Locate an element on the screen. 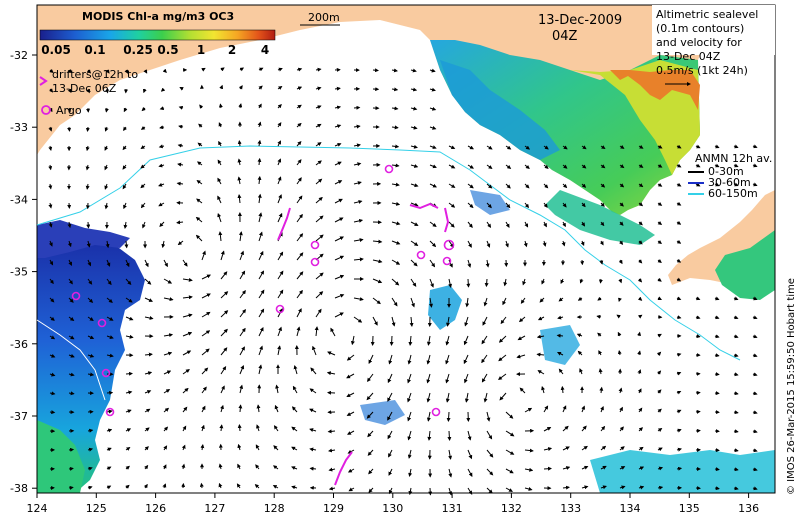 This screenshot has width=800, height=520. anmn-legend-title: ANMN 12h av. is located at coordinates (733, 158).